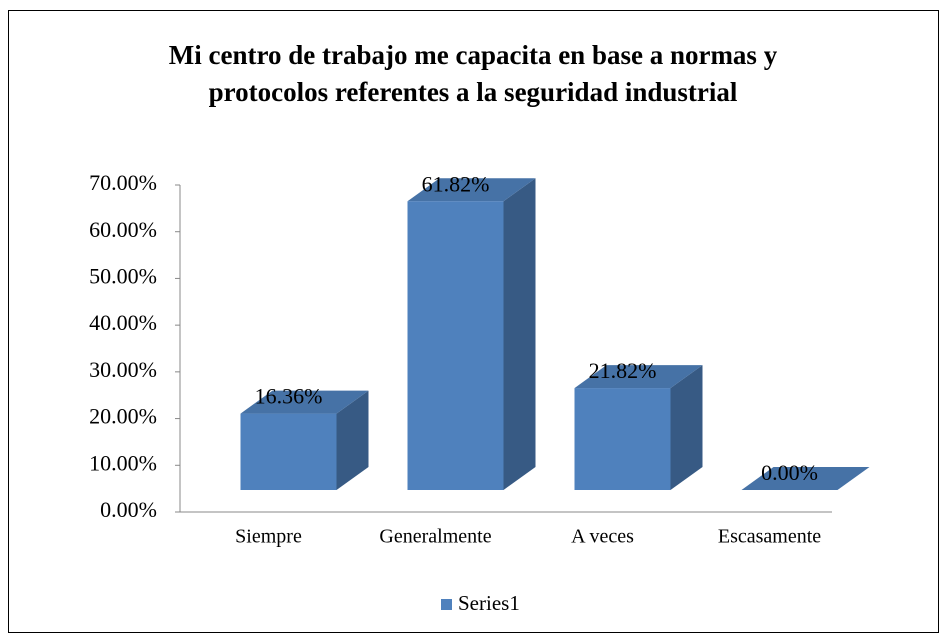 Image resolution: width=946 pixels, height=635 pixels. Describe the element at coordinates (602, 537) in the screenshot. I see `x-tick-label: A veces` at that location.